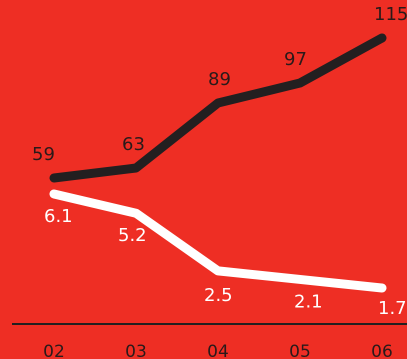  What do you see at coordinates (54, 350) in the screenshot?
I see `x-tick-label: 02` at bounding box center [54, 350].